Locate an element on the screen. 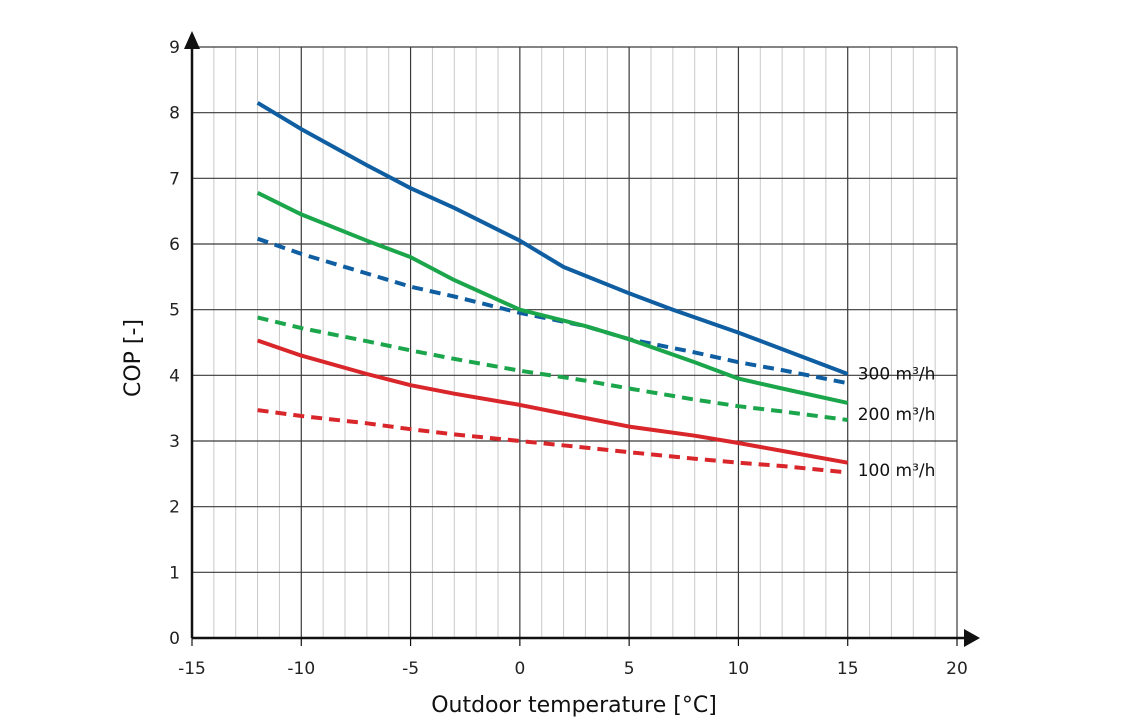 The width and height of the screenshot is (1144, 724). y-tick-label: 3 is located at coordinates (174, 442).